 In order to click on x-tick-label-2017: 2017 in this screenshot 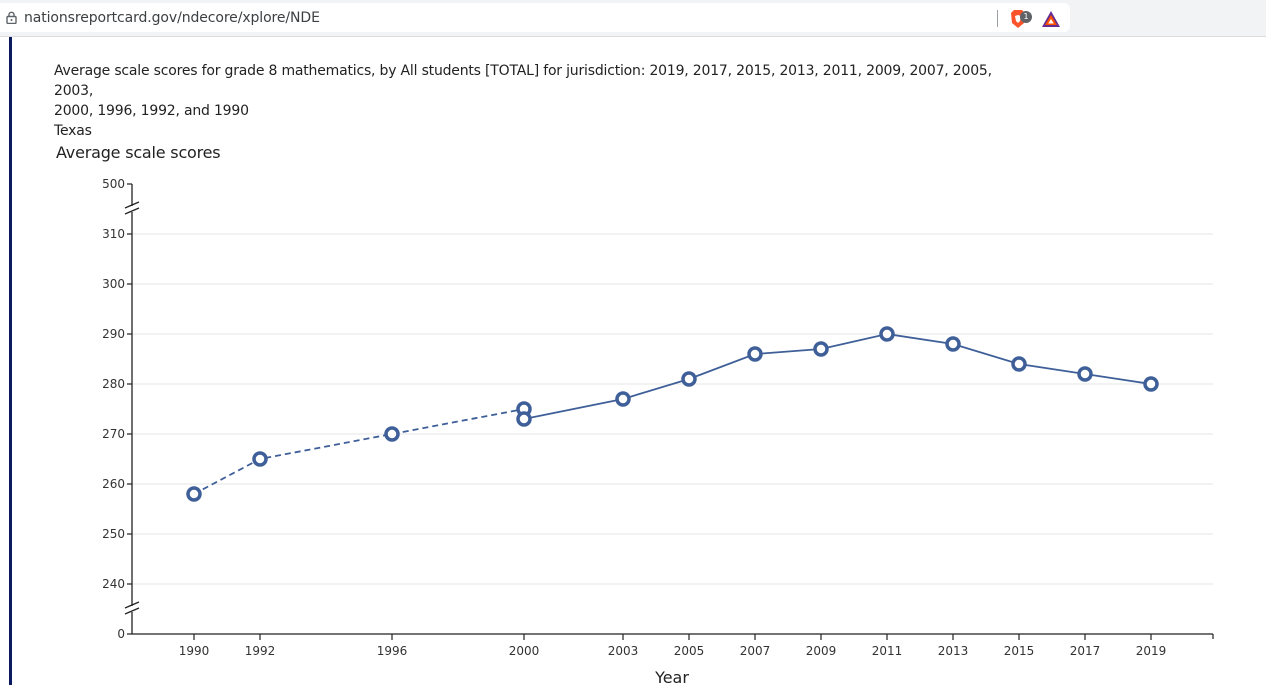, I will do `click(1085, 651)`.